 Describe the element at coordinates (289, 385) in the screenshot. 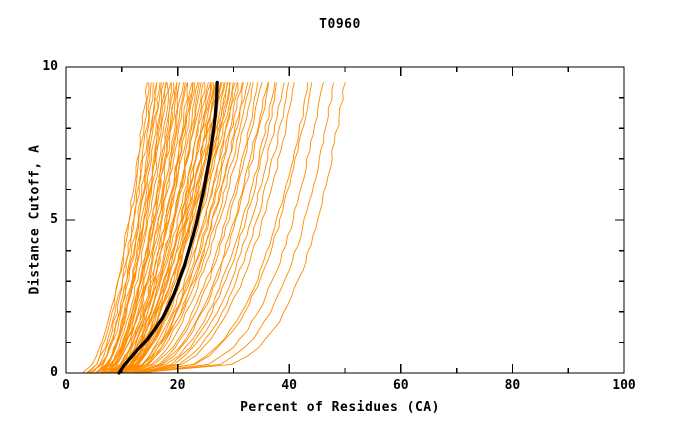

I see `x-tick-label: 40` at that location.